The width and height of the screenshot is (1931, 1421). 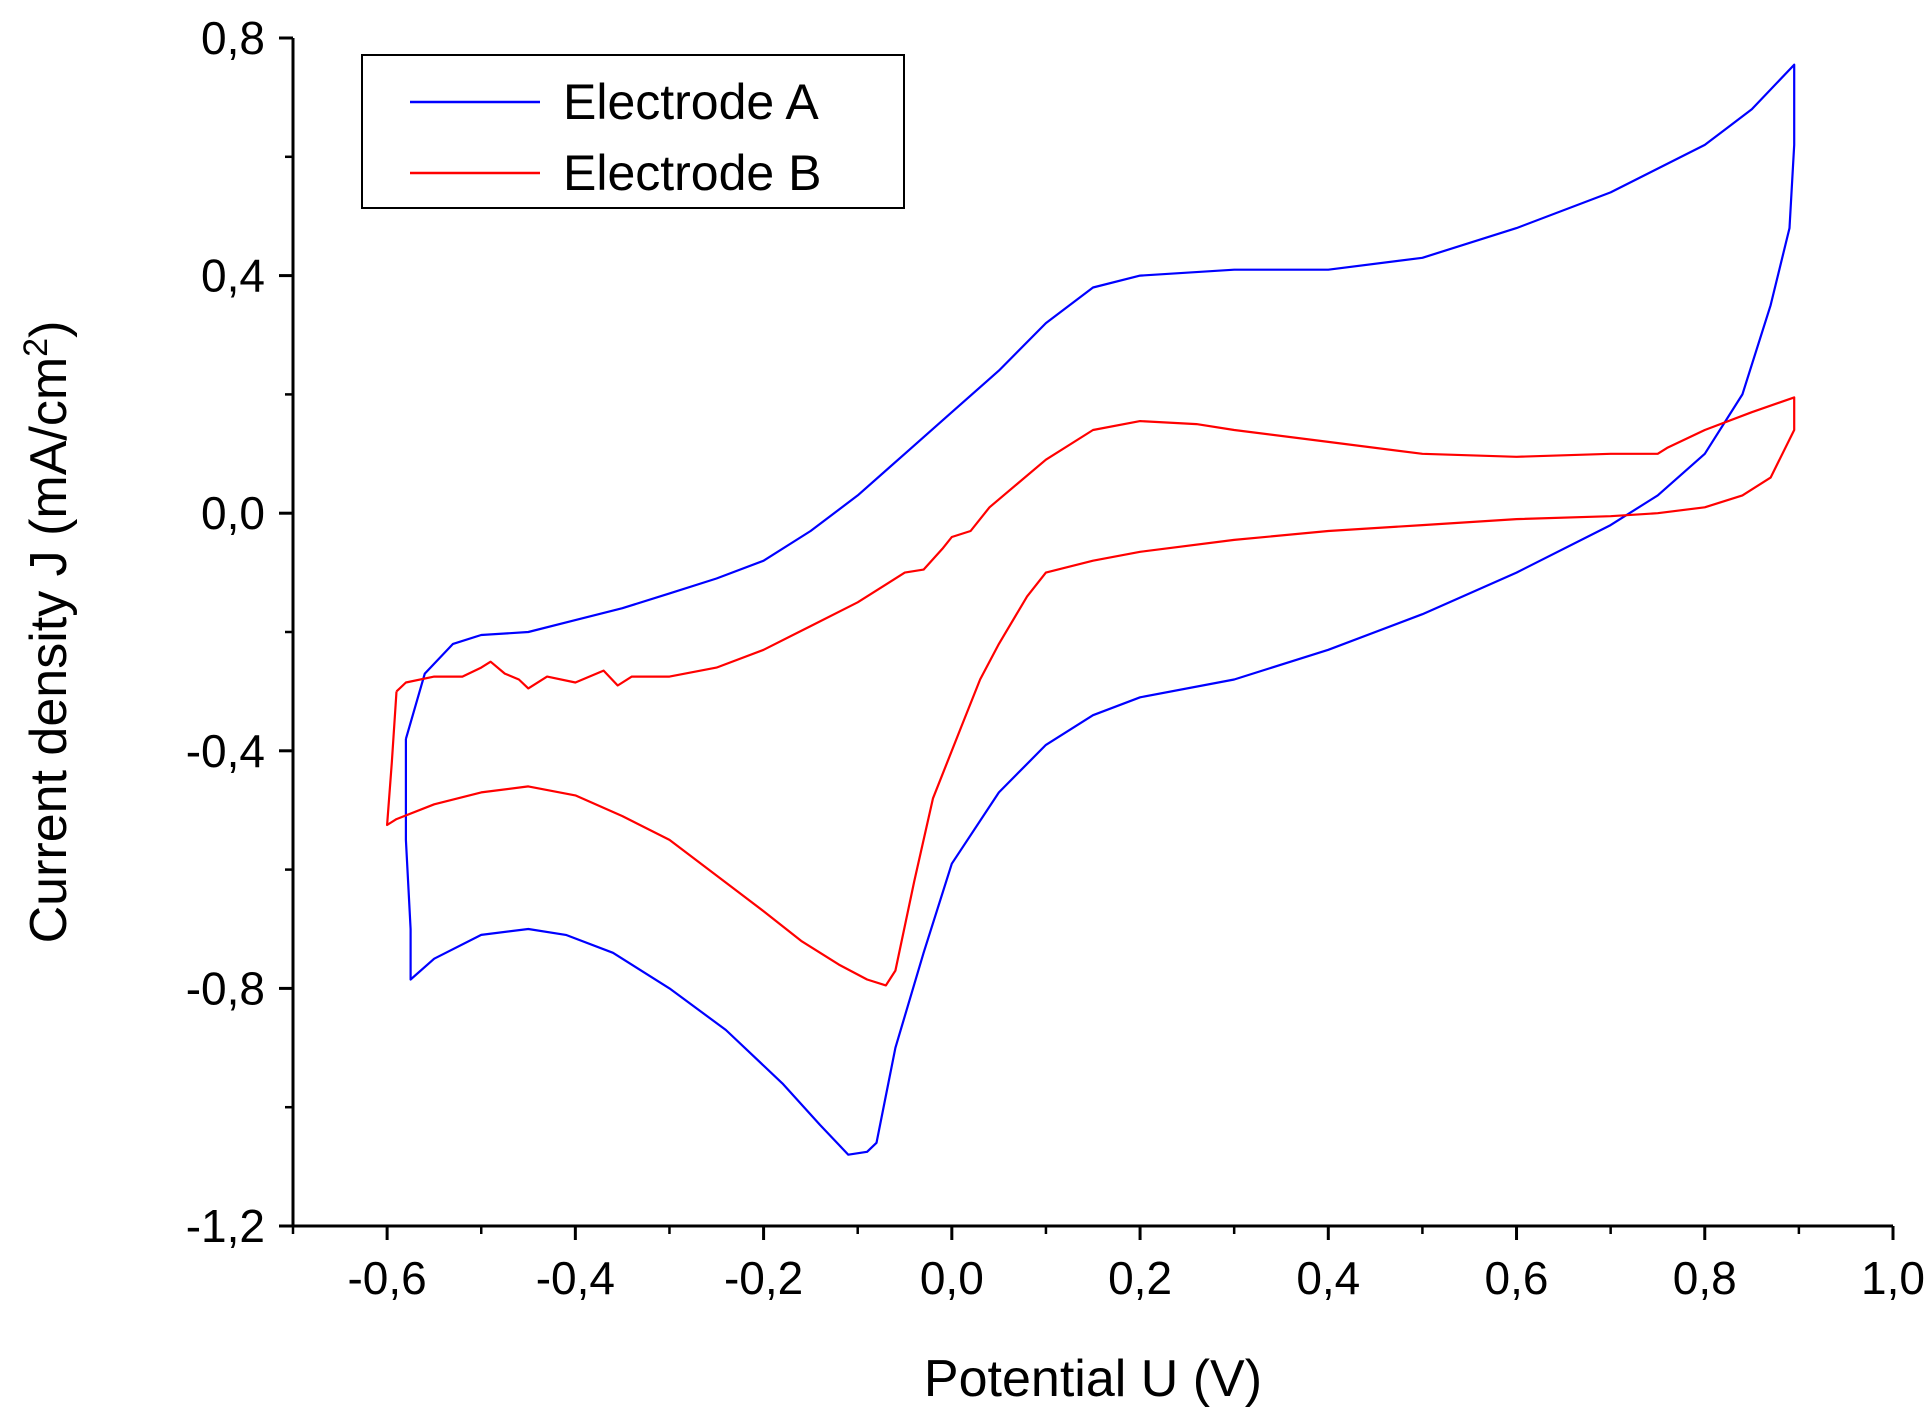 I want to click on legend-box, so click(x=633, y=131).